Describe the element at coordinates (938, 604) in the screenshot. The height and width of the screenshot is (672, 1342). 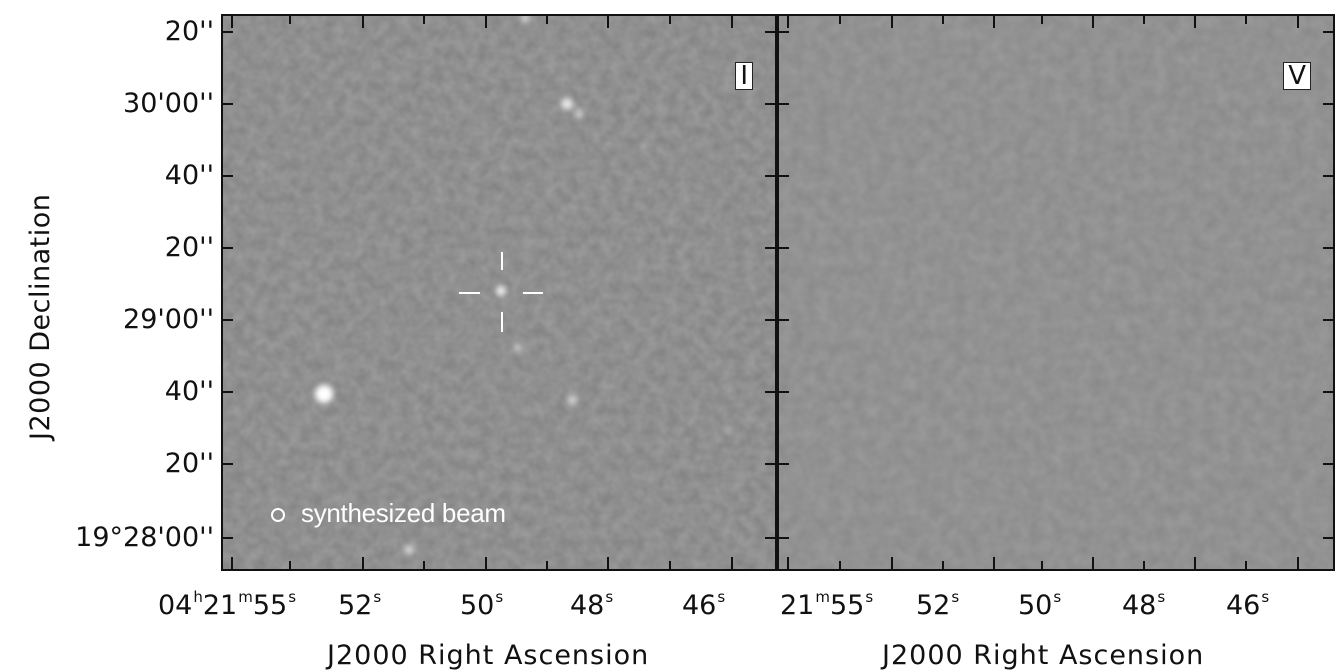
I see `x-tick-label-right: 52s` at that location.